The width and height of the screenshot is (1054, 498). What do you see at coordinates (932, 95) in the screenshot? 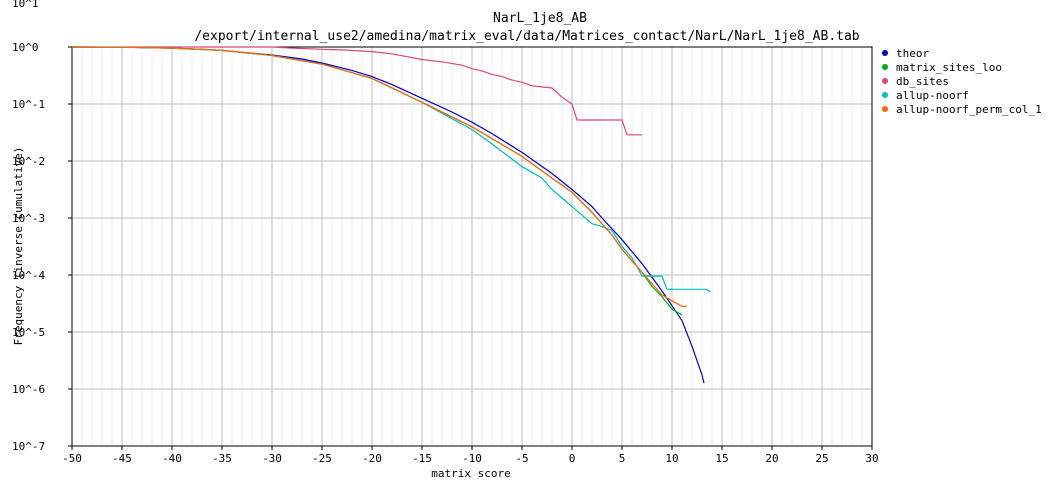
I see `legend-label: allup-noorf` at bounding box center [932, 95].